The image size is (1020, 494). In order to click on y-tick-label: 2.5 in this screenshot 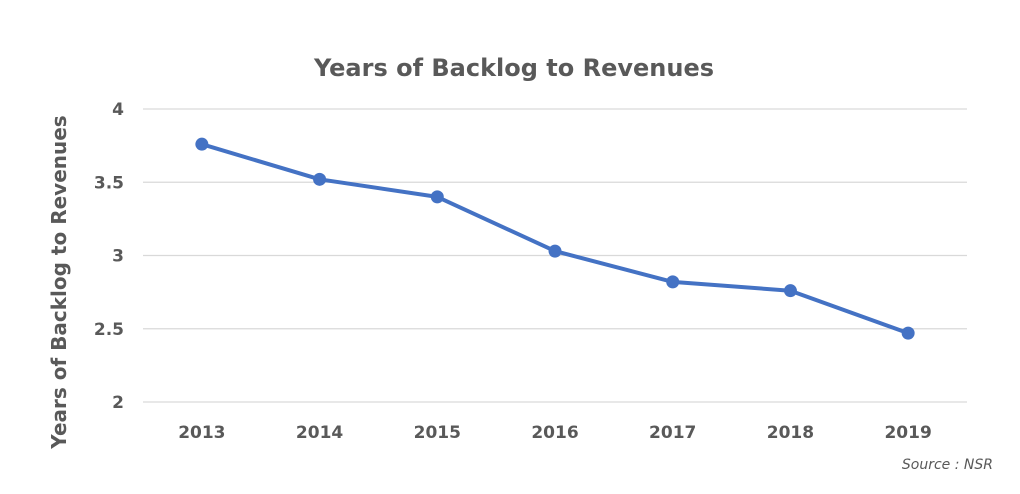, I will do `click(109, 330)`.